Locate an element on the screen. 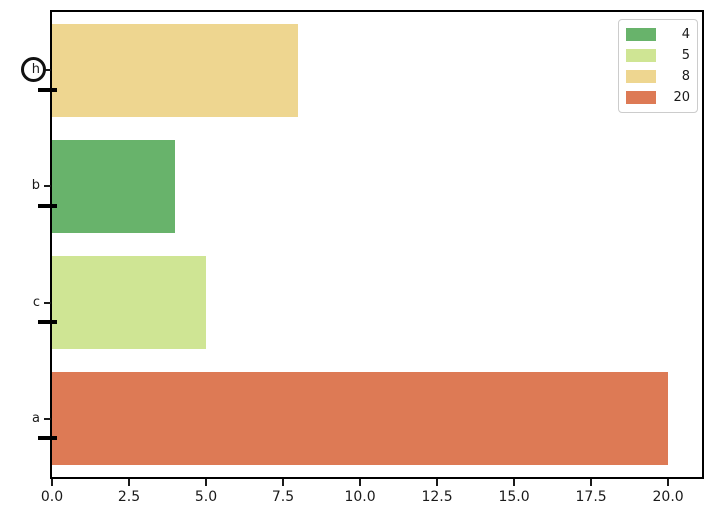 The width and height of the screenshot is (728, 517). legend-row: 5 is located at coordinates (658, 55).